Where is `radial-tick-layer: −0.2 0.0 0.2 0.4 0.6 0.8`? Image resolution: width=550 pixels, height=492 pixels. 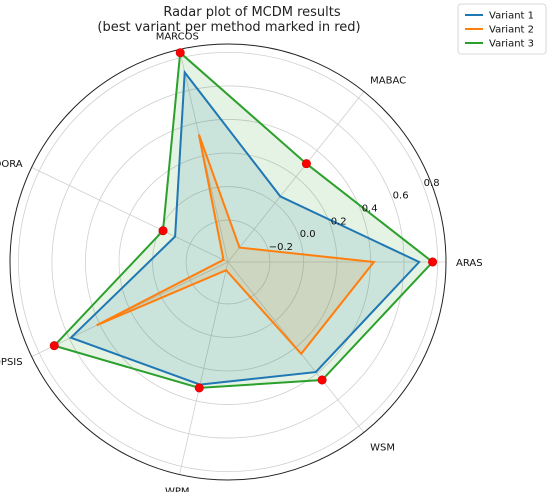
radial-tick-layer: −0.2 0.0 0.2 0.4 0.6 0.8 is located at coordinates (354, 215).